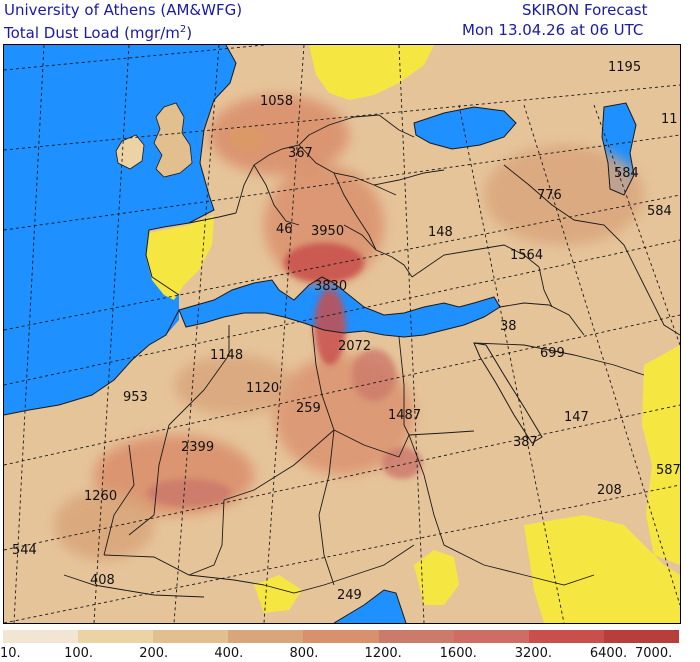 This screenshot has width=700, height=662. Describe the element at coordinates (300, 153) in the screenshot. I see `value-label: 367` at that location.